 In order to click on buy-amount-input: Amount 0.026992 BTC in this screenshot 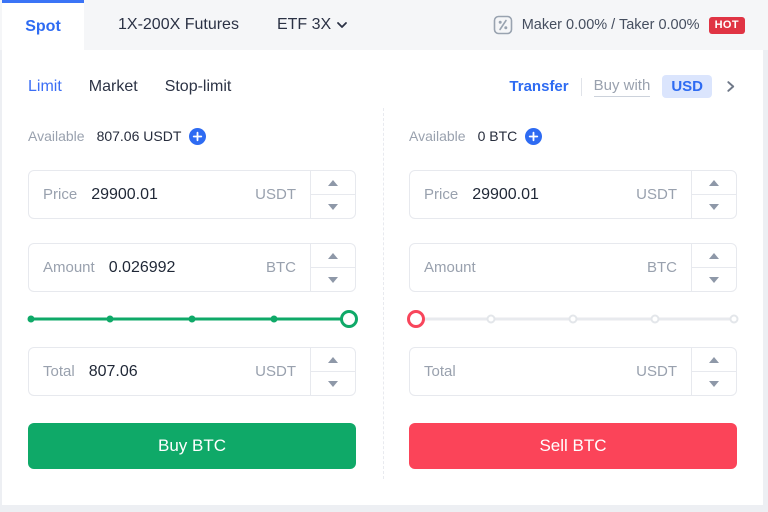, I will do `click(192, 267)`.